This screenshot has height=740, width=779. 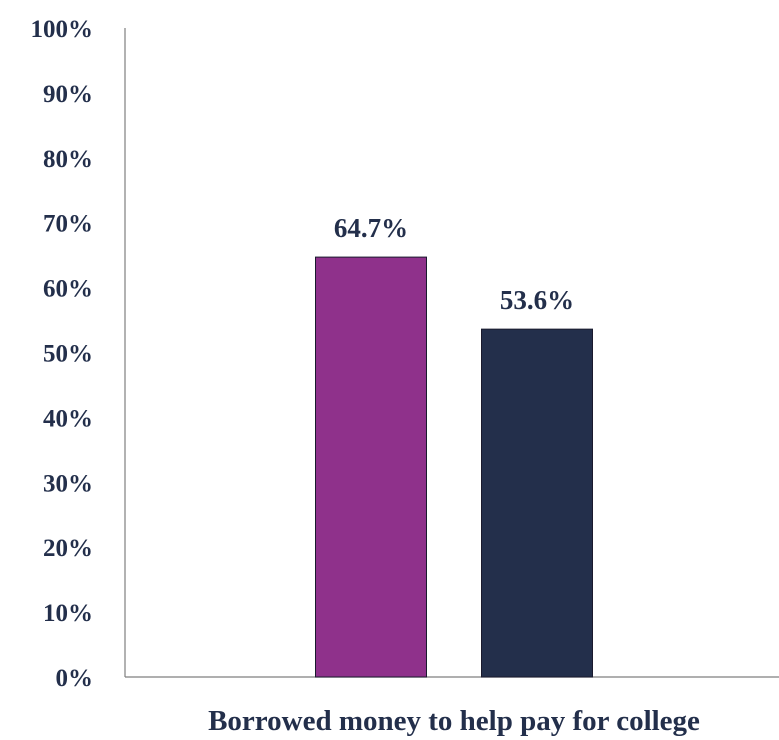 I want to click on x-category-label: Borrowed money to help pay for college, so click(x=454, y=721).